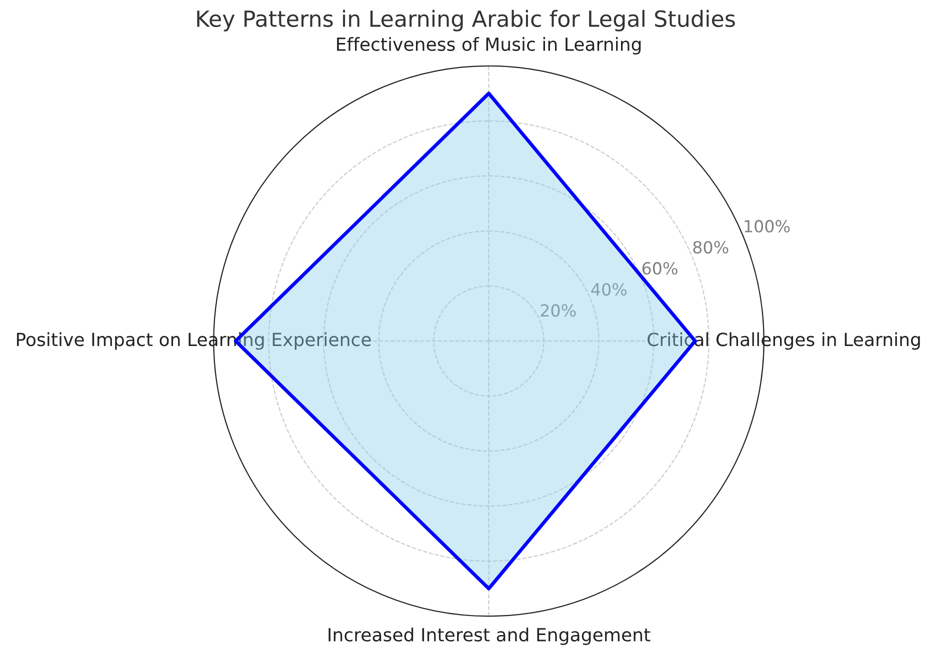 Image resolution: width=931 pixels, height=659 pixels. What do you see at coordinates (489, 45) in the screenshot?
I see `spoke-label: Effectiveness of Music in Learning` at bounding box center [489, 45].